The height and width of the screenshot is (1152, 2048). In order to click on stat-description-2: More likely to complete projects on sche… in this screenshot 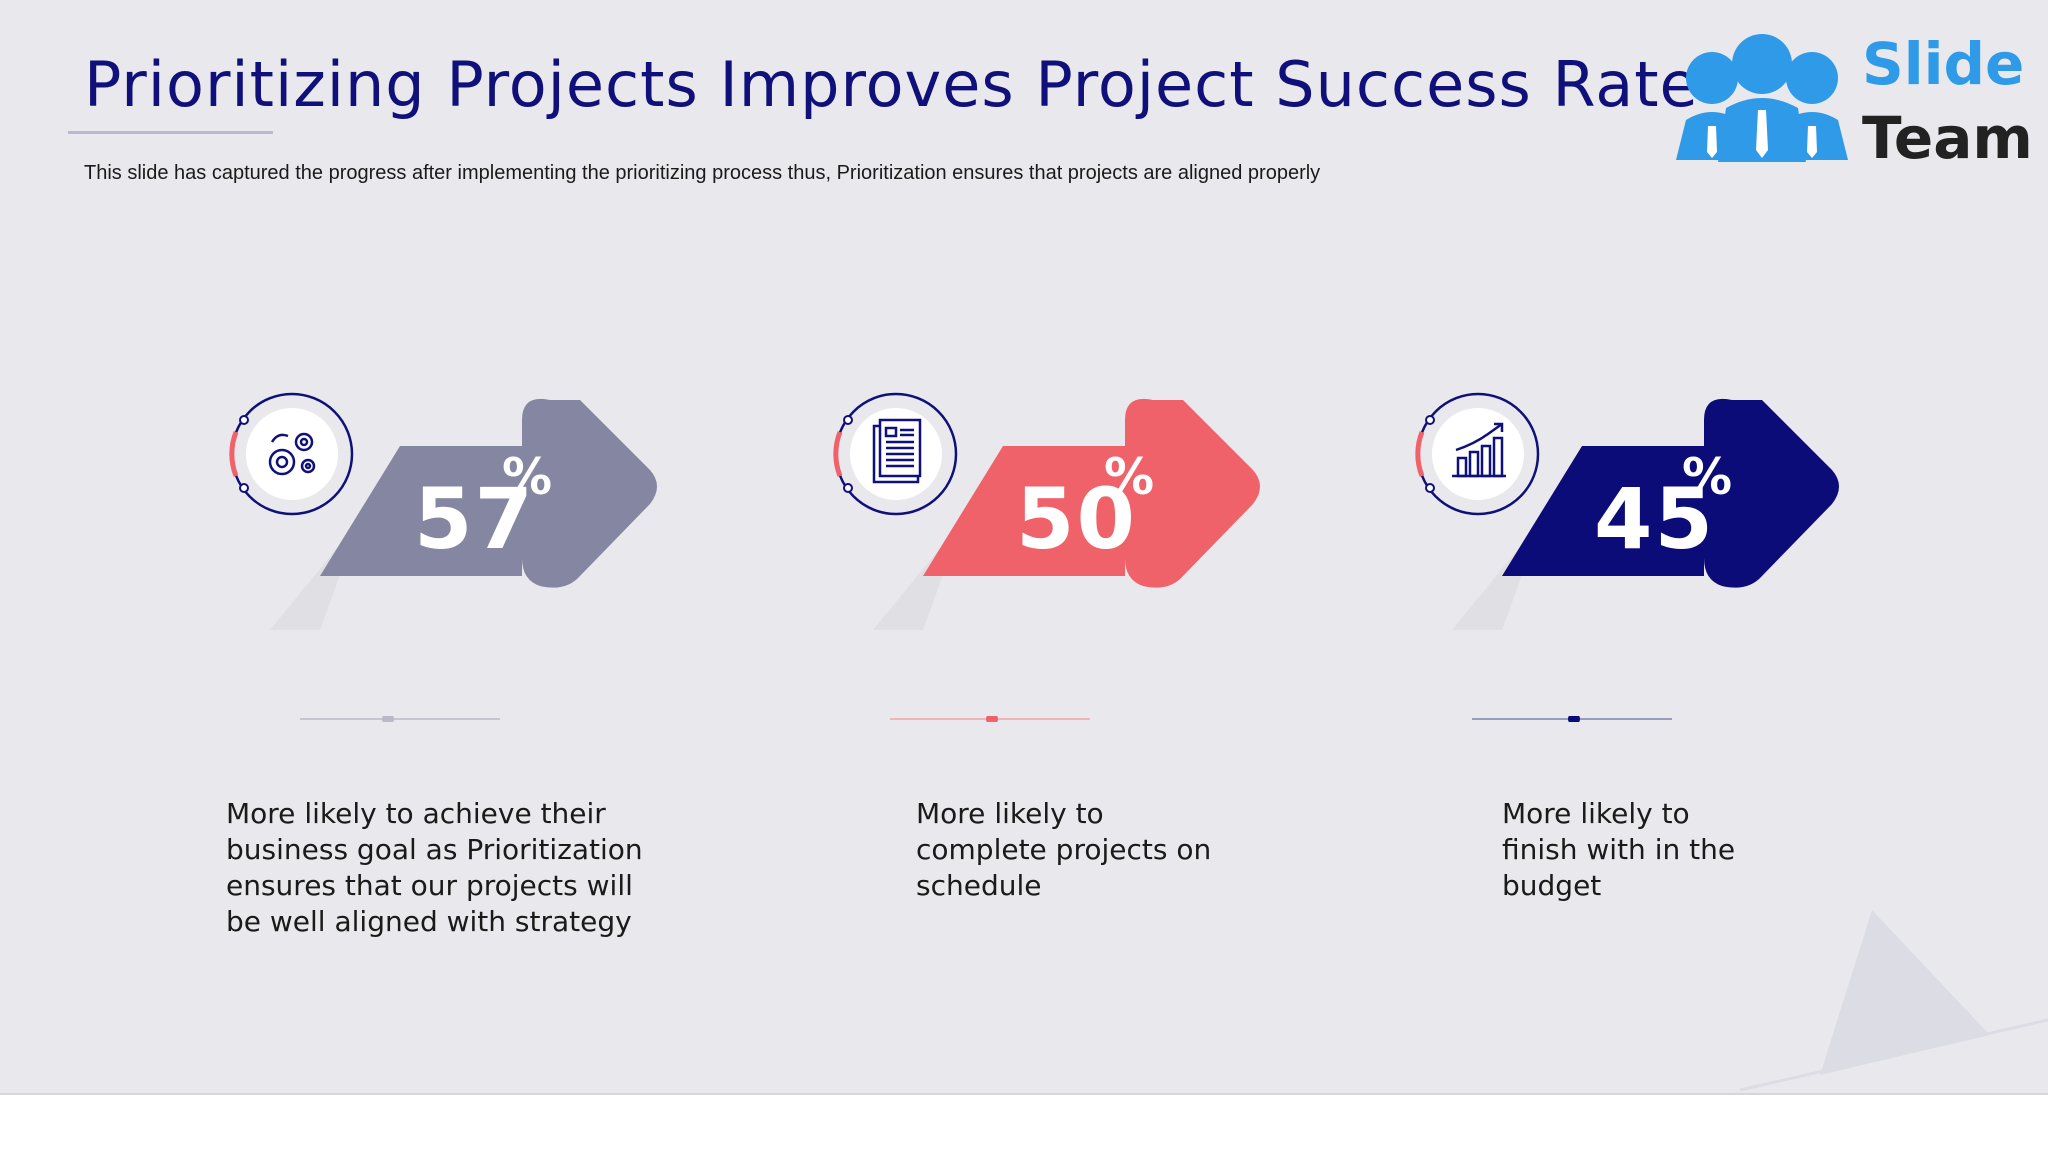, I will do `click(1064, 849)`.